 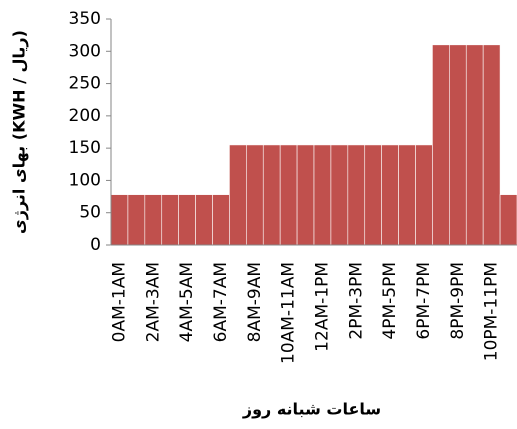 I want to click on x-tick-label: 10AM-11AM, so click(x=289, y=313).